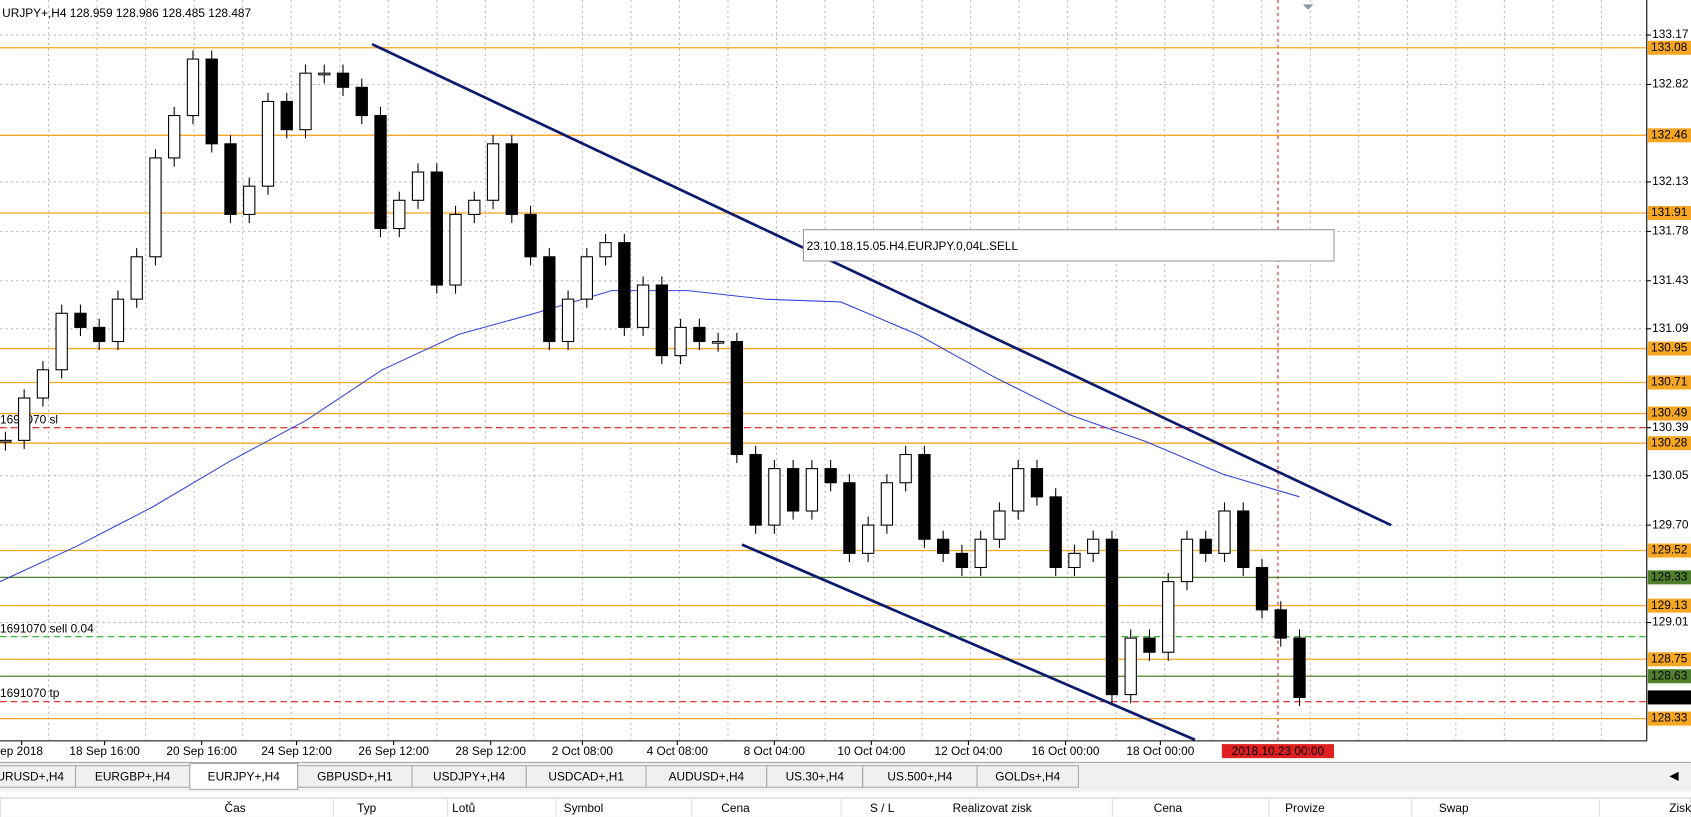 The image size is (1691, 817). Describe the element at coordinates (367, 808) in the screenshot. I see `column-header: Typ` at that location.